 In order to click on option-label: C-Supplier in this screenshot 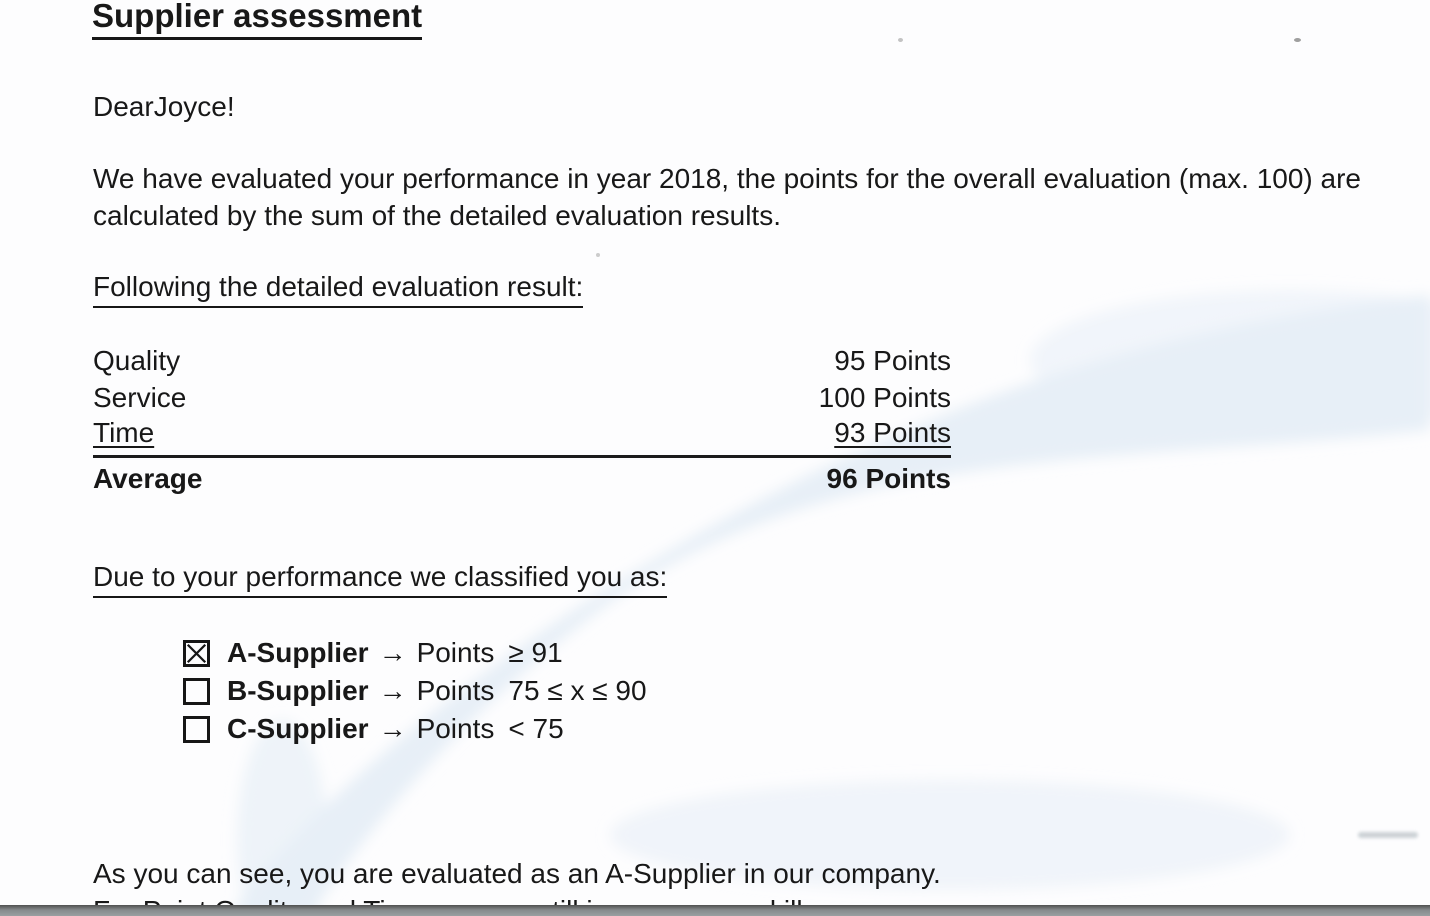, I will do `click(298, 728)`.